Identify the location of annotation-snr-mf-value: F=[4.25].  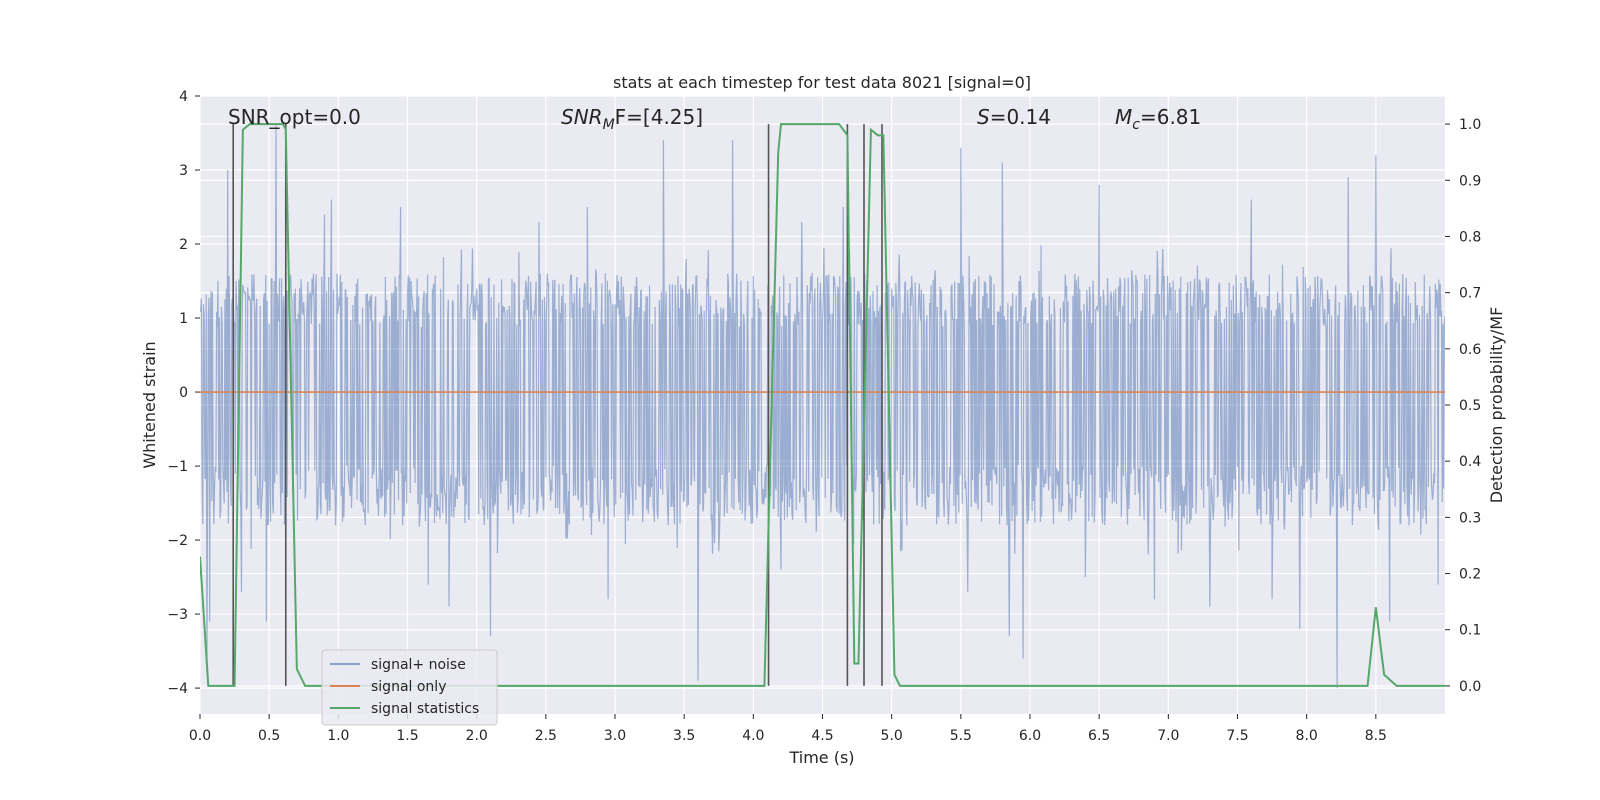
(659, 117).